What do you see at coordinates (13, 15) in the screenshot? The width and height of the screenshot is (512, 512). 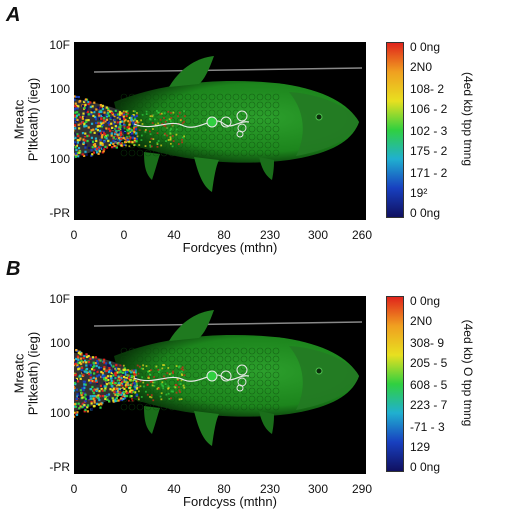 I see `panel-label: A` at bounding box center [13, 15].